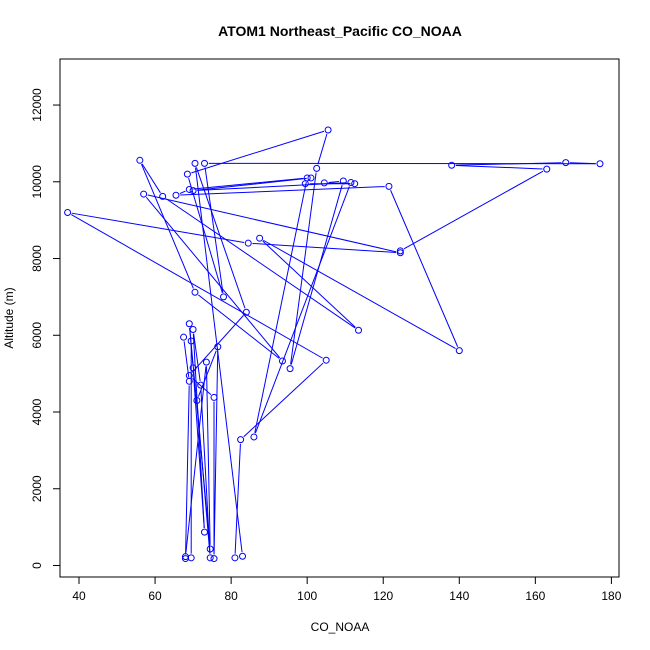 The height and width of the screenshot is (650, 650). What do you see at coordinates (459, 596) in the screenshot?
I see `x-tick-label: 140` at bounding box center [459, 596].